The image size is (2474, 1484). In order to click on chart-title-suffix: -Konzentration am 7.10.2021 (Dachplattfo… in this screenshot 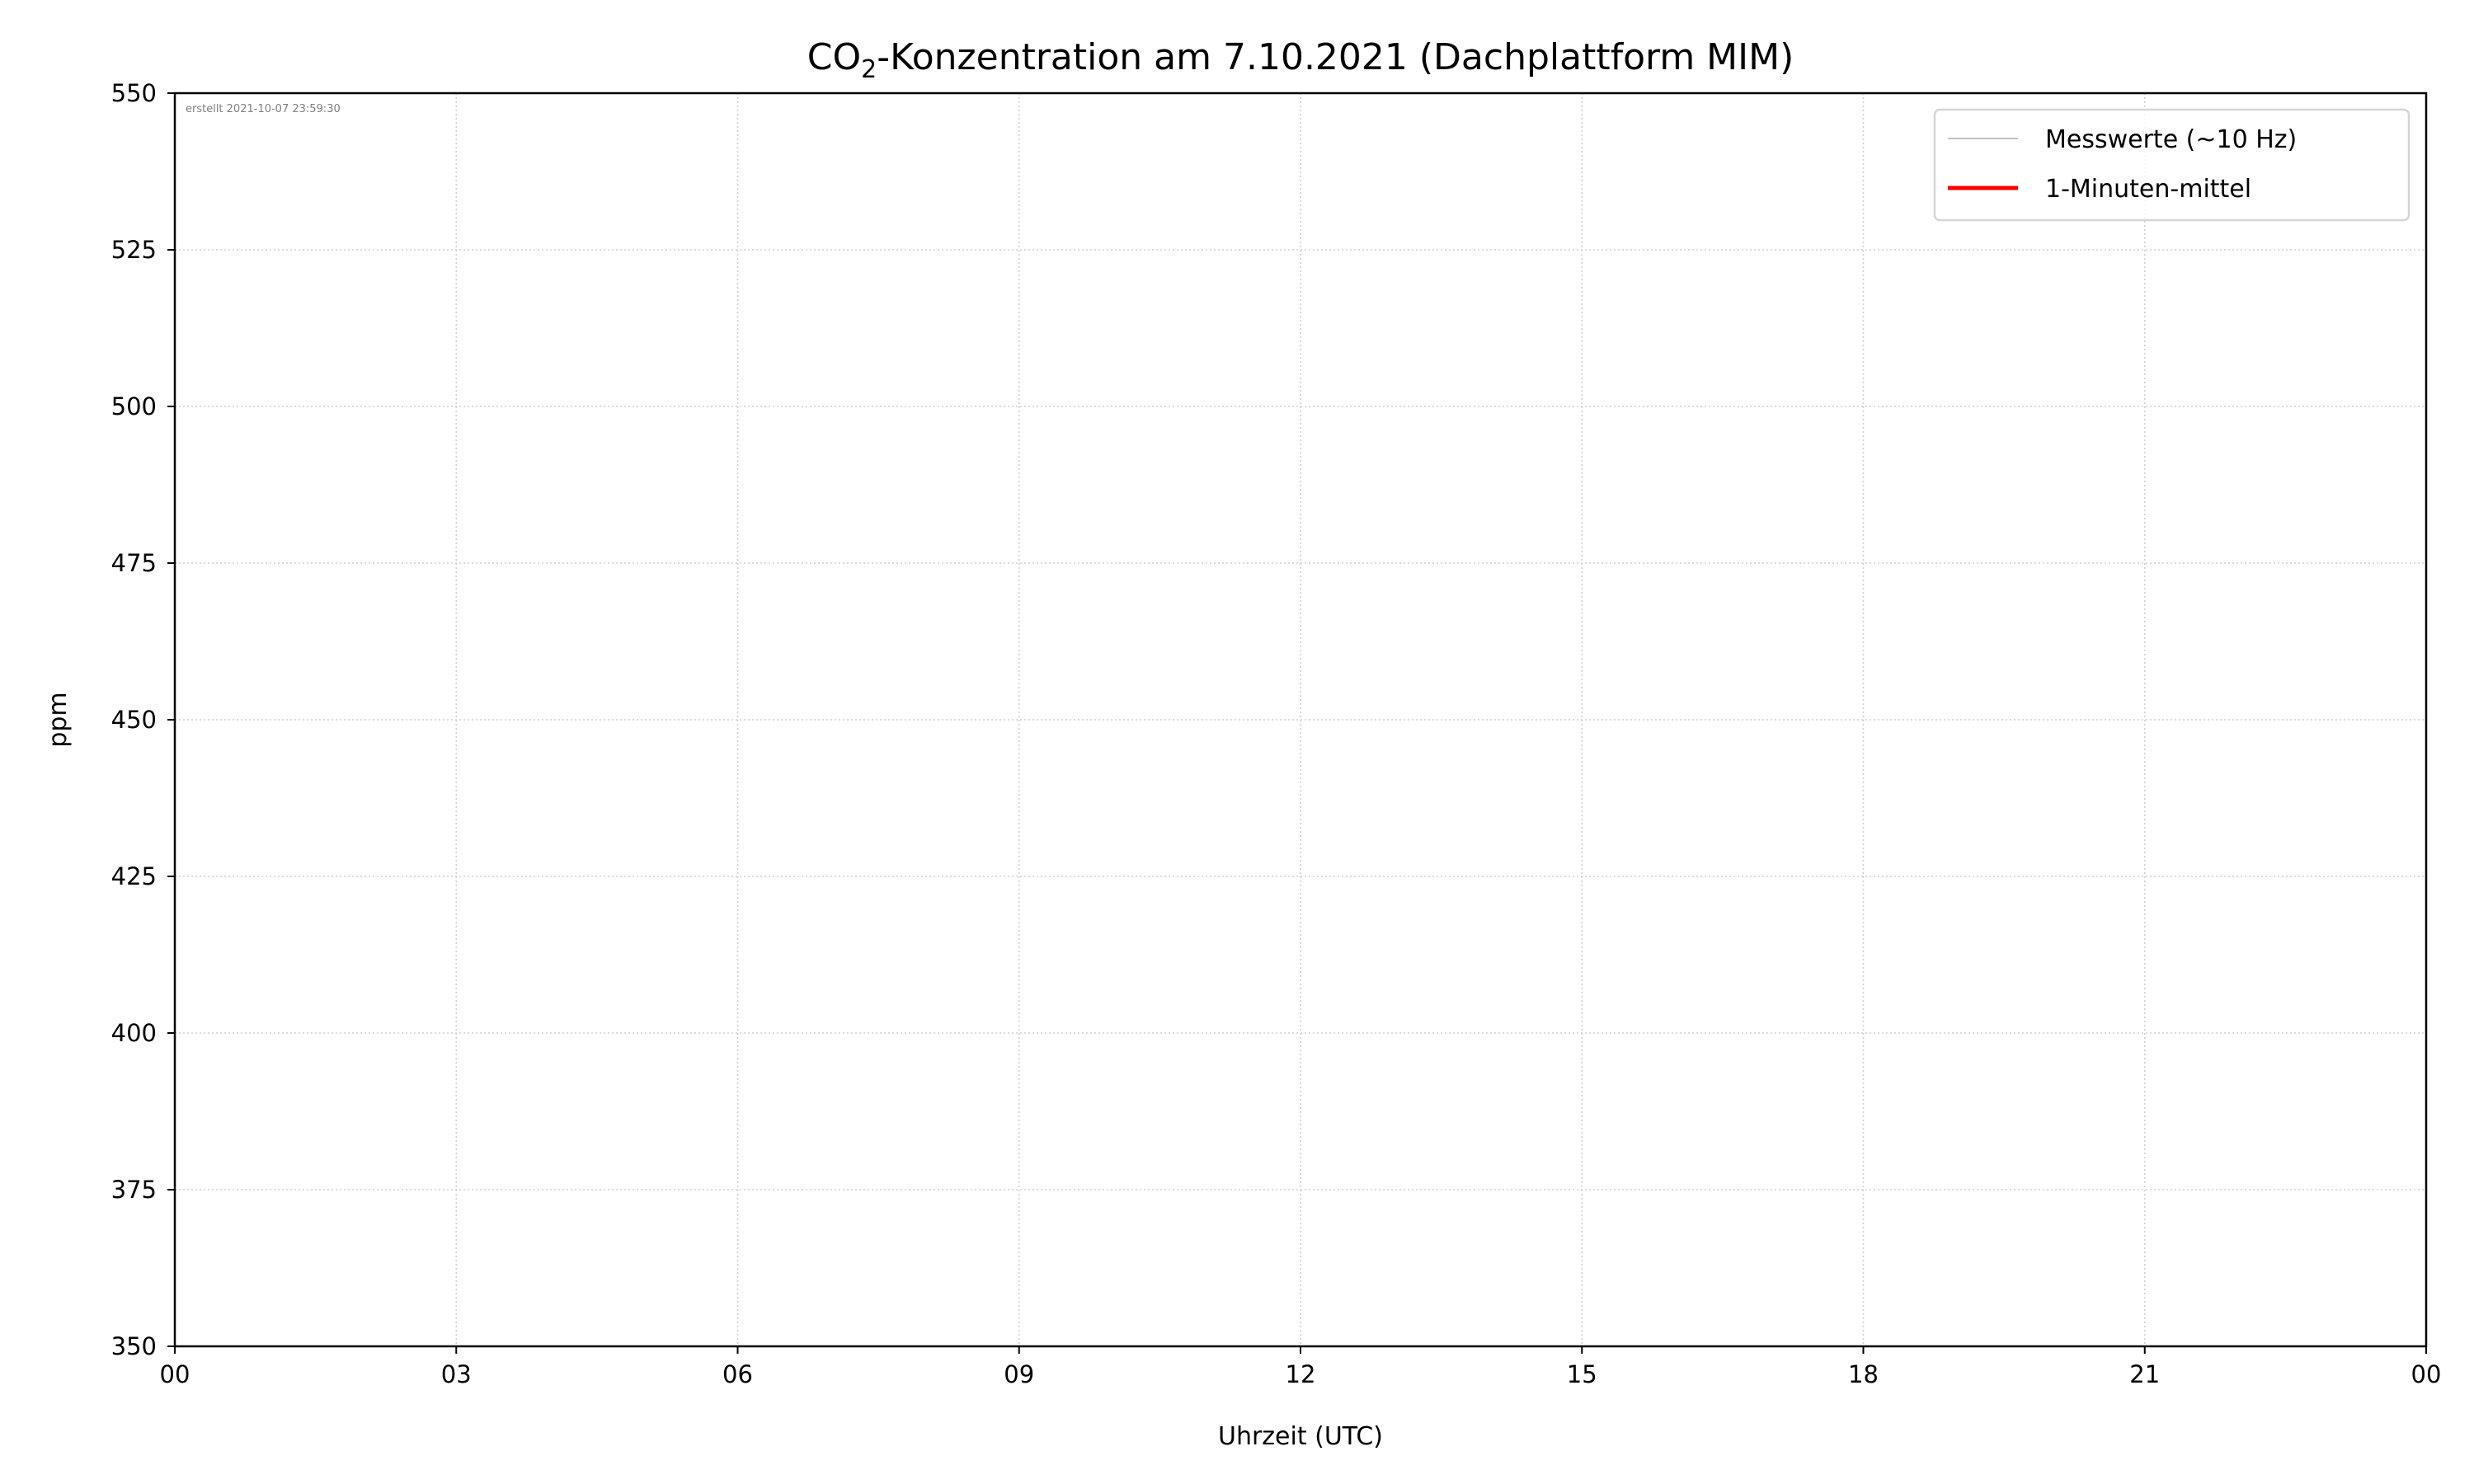, I will do `click(1335, 57)`.